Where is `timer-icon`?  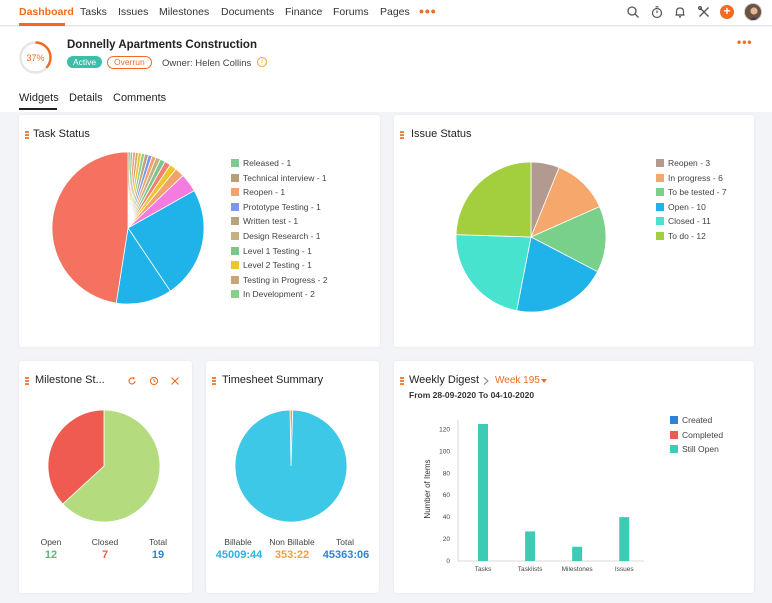 timer-icon is located at coordinates (657, 12).